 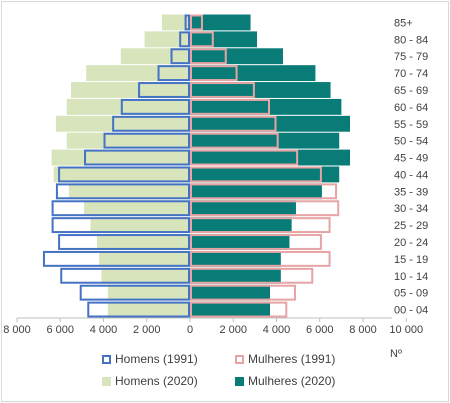 I want to click on age-label: 85+, so click(x=403, y=23).